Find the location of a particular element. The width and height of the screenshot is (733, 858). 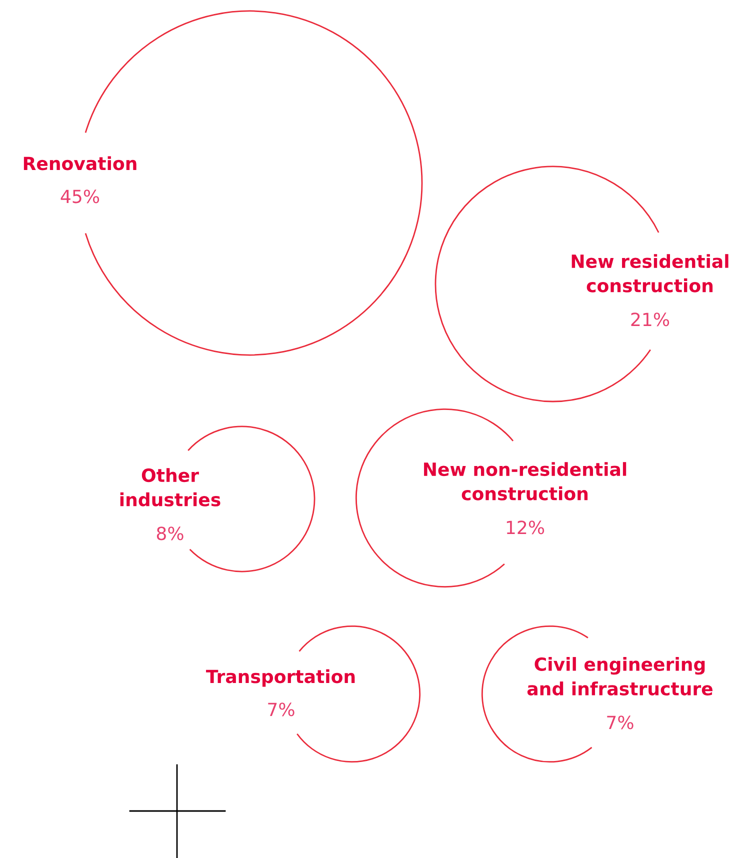

data-label: 12% is located at coordinates (525, 527).